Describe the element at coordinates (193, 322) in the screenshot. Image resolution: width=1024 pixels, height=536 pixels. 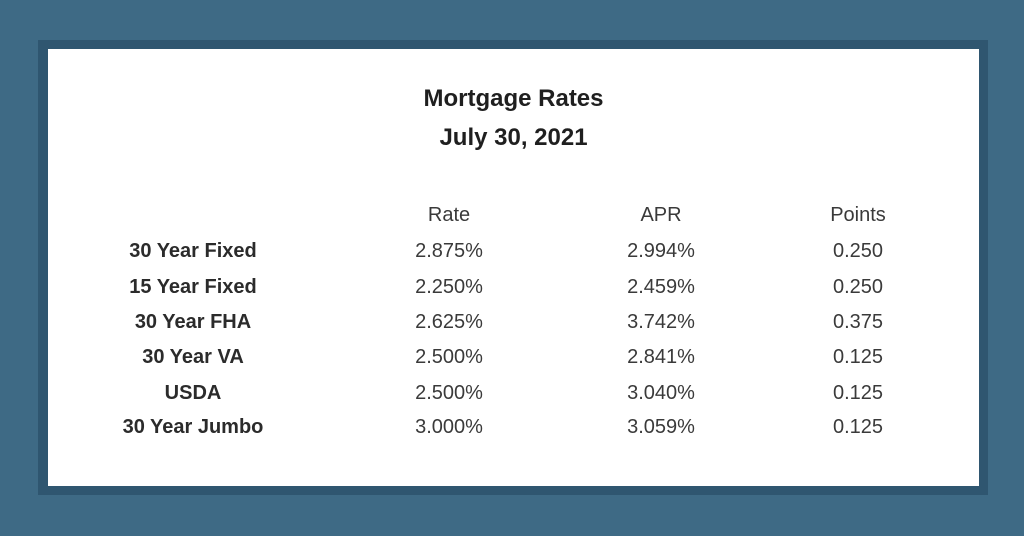
I see `row-label: 30 Year FHA` at that location.